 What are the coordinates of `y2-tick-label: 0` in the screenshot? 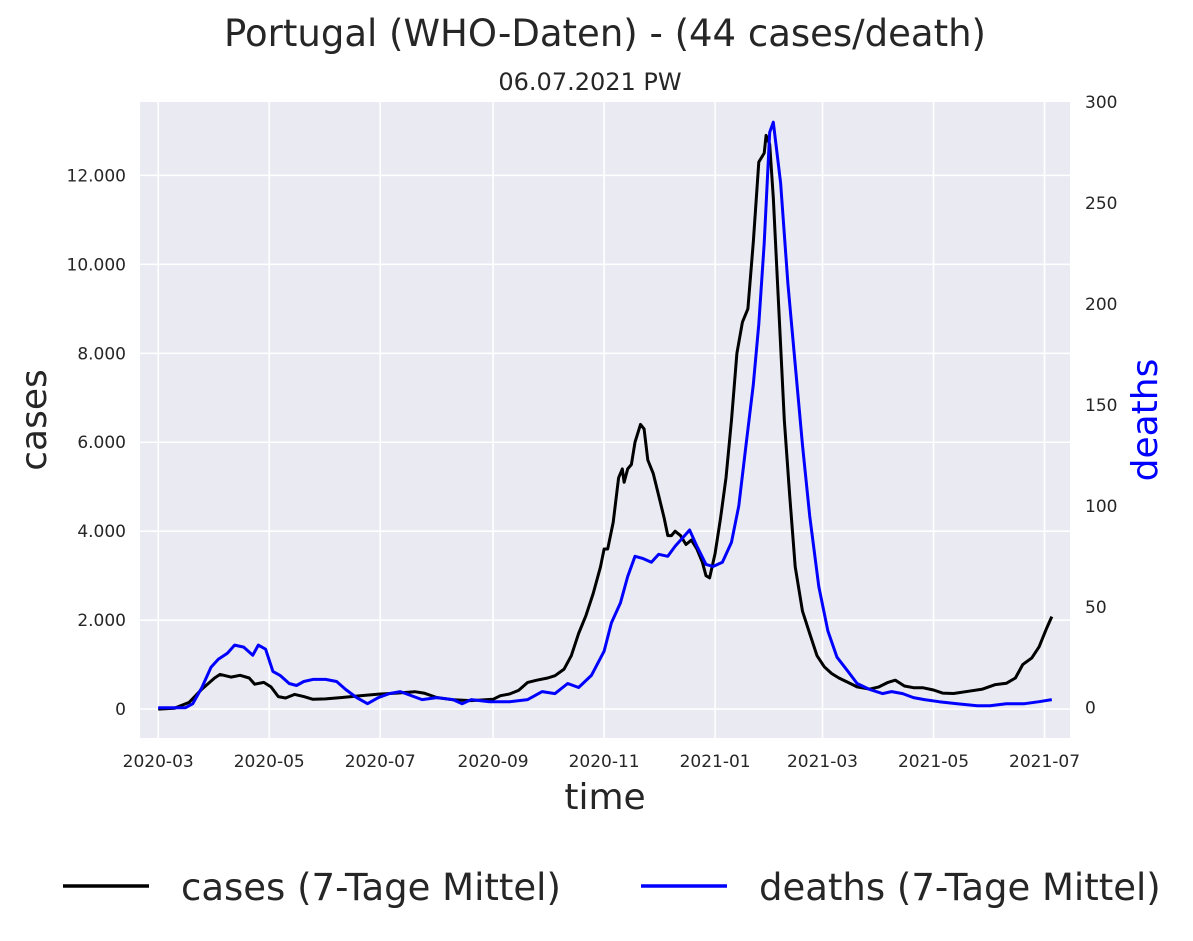 It's located at (1090, 709).